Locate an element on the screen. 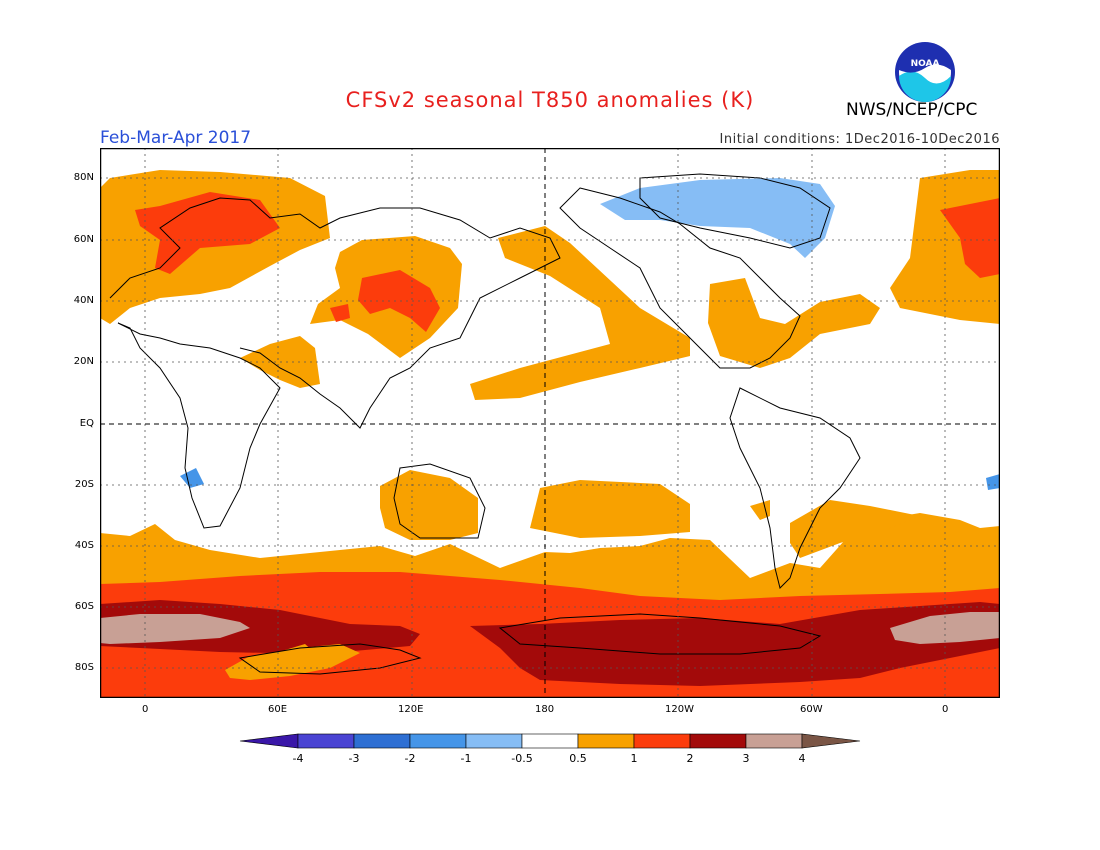  lon-labels: 0 60E 120E 180 120W 60W 0 is located at coordinates (550, 712).